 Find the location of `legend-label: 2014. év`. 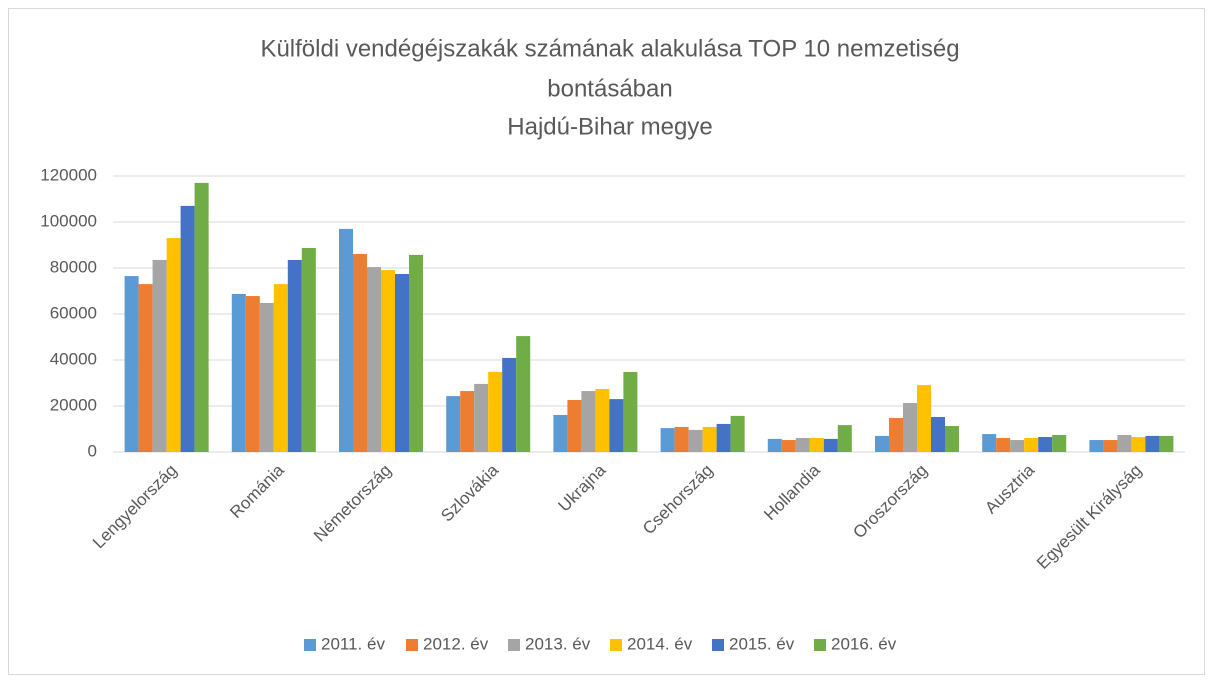

legend-label: 2014. év is located at coordinates (660, 643).